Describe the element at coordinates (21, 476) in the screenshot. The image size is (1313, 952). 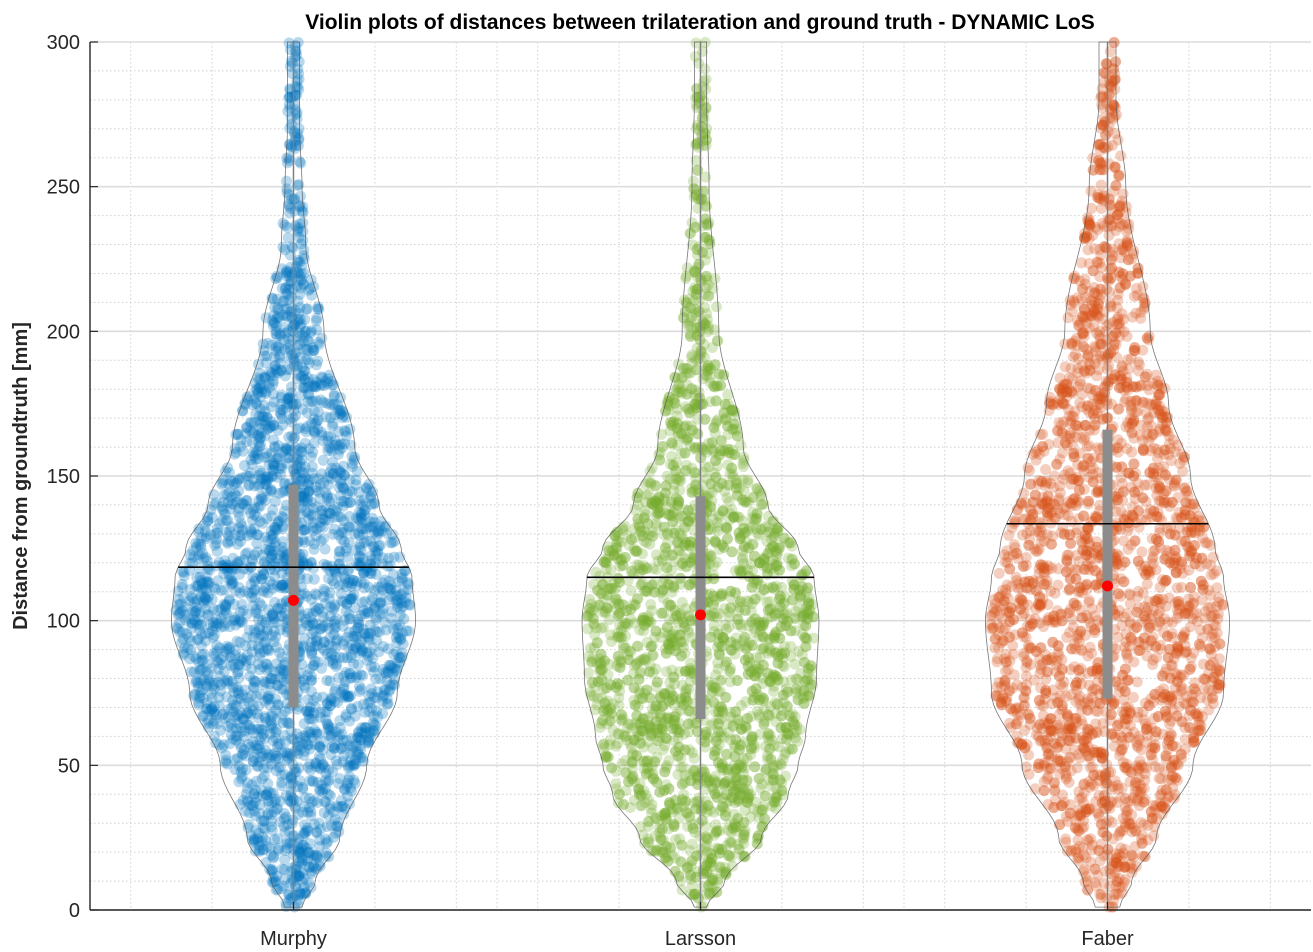
I see `y-axis-label: Distance from groundtruth [mm]` at that location.